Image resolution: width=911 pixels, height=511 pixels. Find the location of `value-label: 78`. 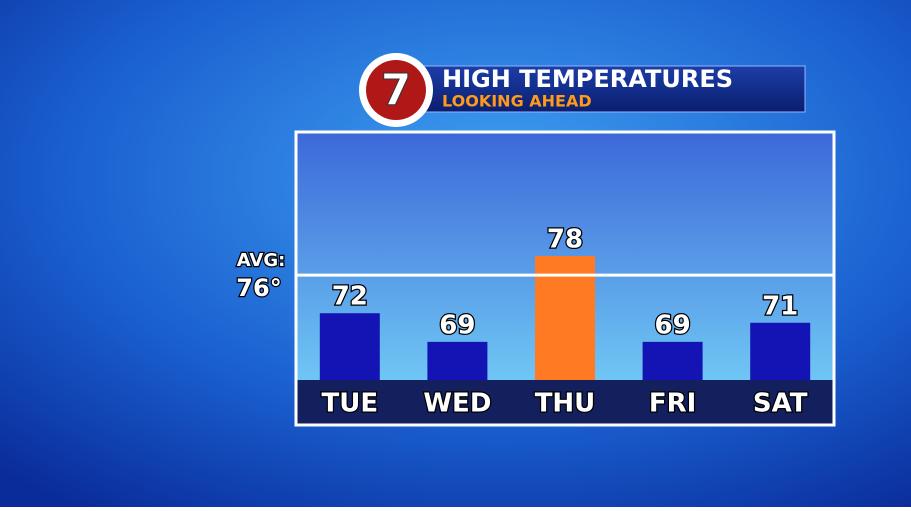

value-label: 78 is located at coordinates (565, 240).